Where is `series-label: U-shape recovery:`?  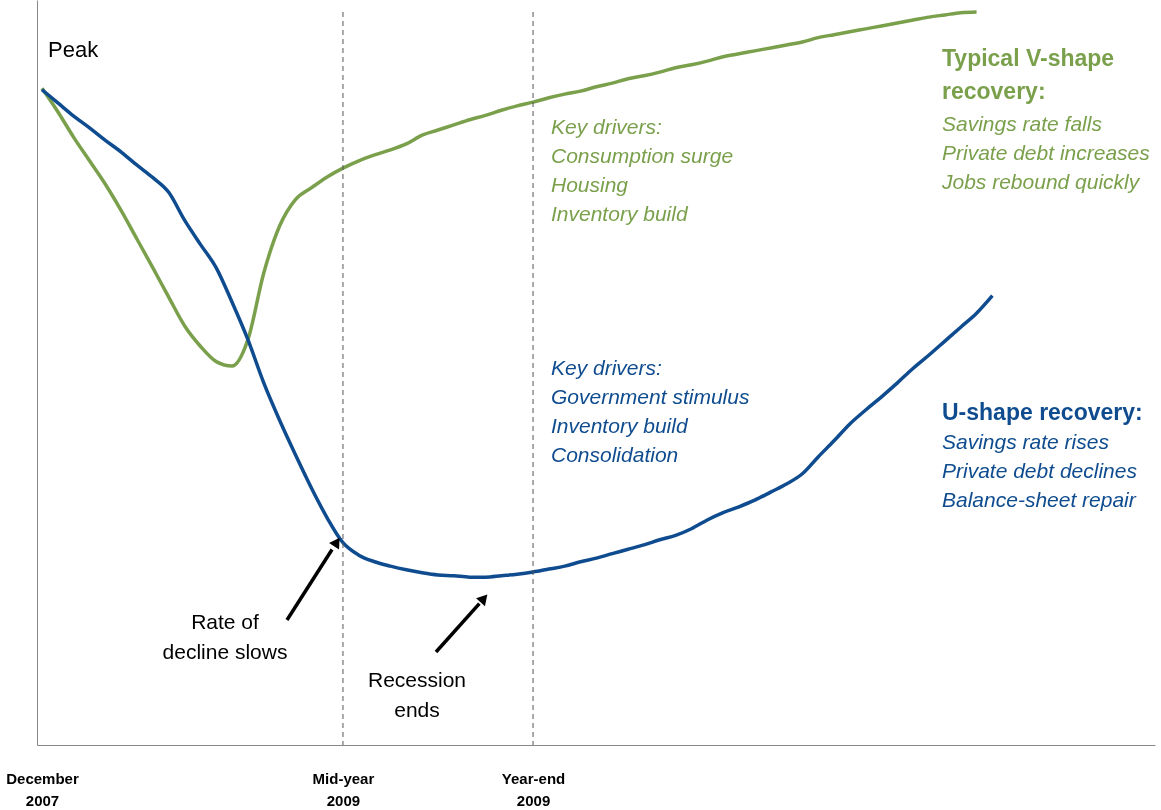
series-label: U-shape recovery: is located at coordinates (1042, 412).